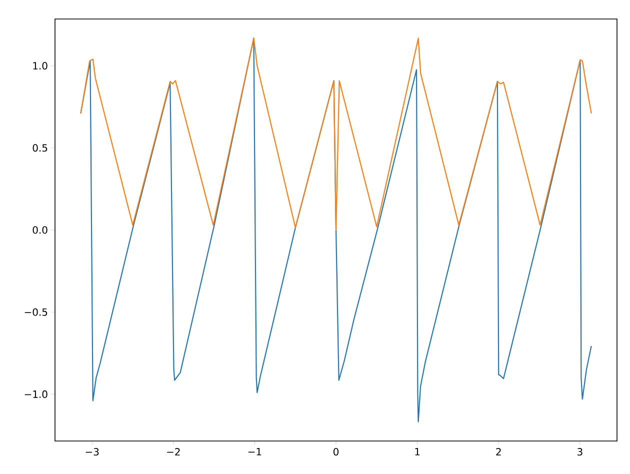 Image resolution: width=630 pixels, height=474 pixels. I want to click on y-tick-label: 1.0, so click(40, 66).